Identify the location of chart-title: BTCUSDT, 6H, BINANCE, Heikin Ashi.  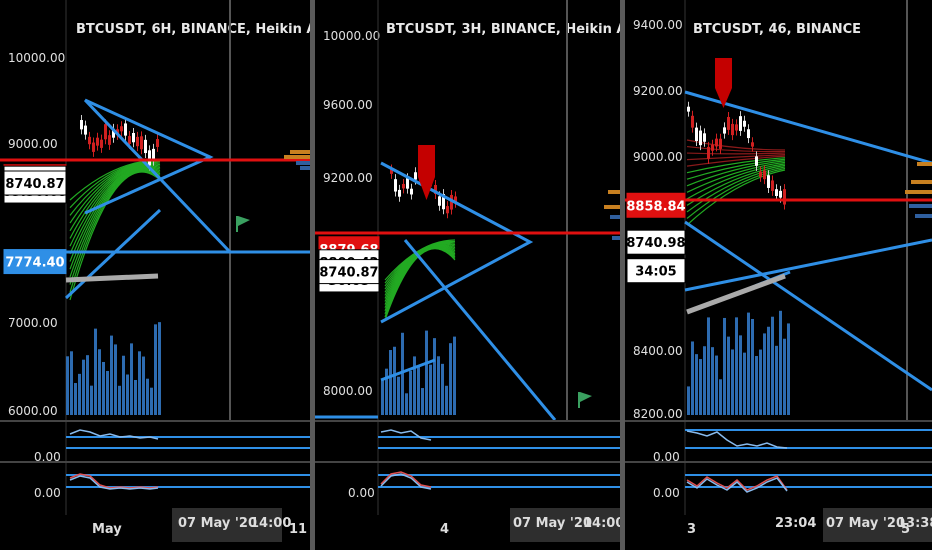
(193, 29).